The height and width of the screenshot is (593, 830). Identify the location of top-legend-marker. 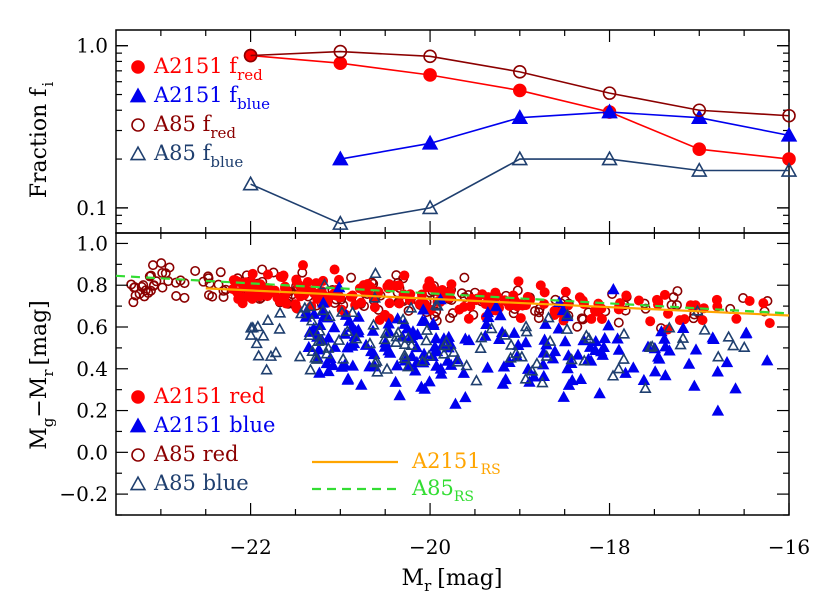
(138, 67).